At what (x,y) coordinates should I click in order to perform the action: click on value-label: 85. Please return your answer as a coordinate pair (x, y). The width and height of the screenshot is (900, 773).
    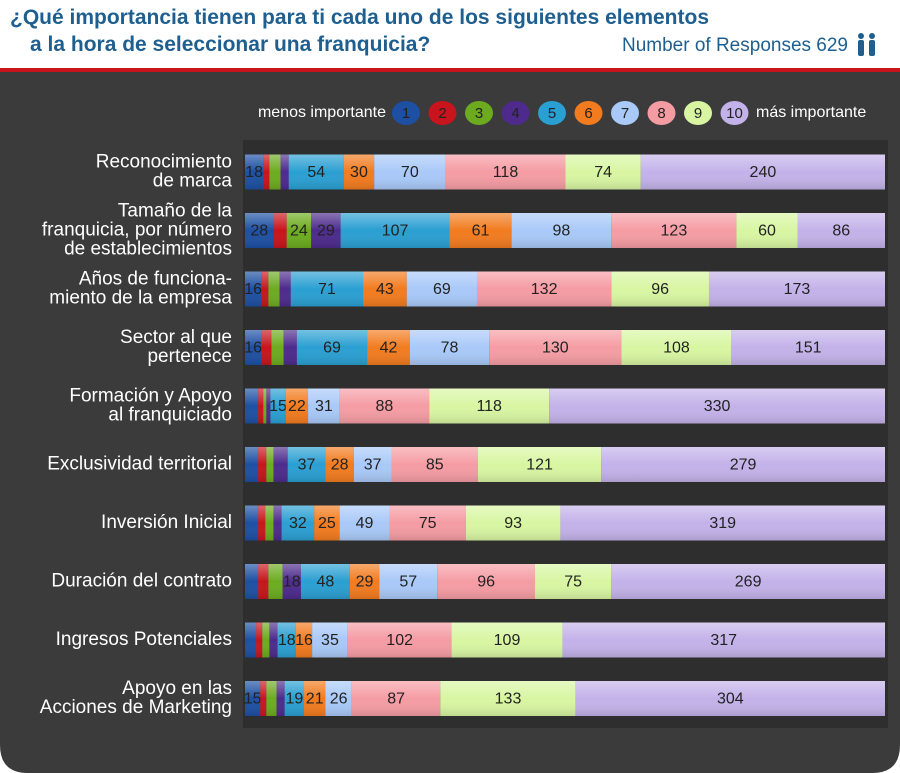
    Looking at the image, I should click on (435, 465).